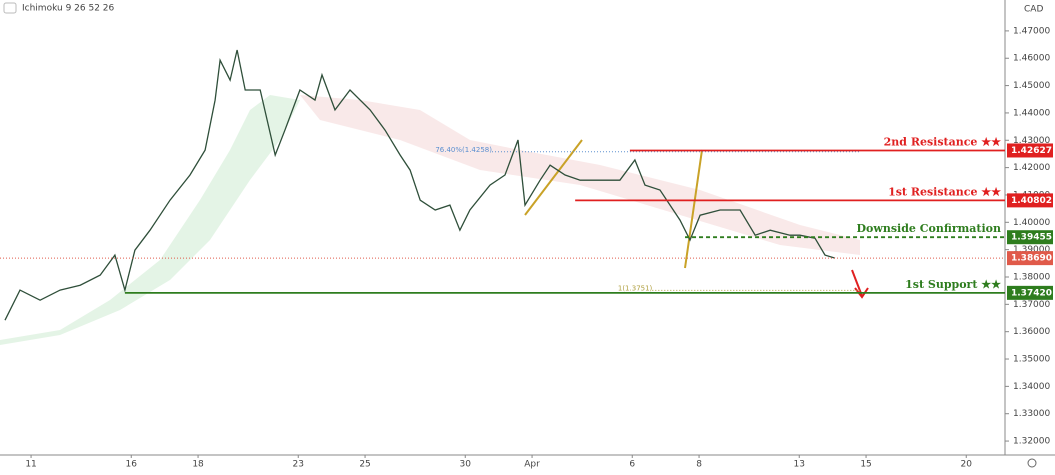 This screenshot has width=1055, height=475. What do you see at coordinates (1031, 168) in the screenshot?
I see `y-tick-label: 1.42000` at bounding box center [1031, 168].